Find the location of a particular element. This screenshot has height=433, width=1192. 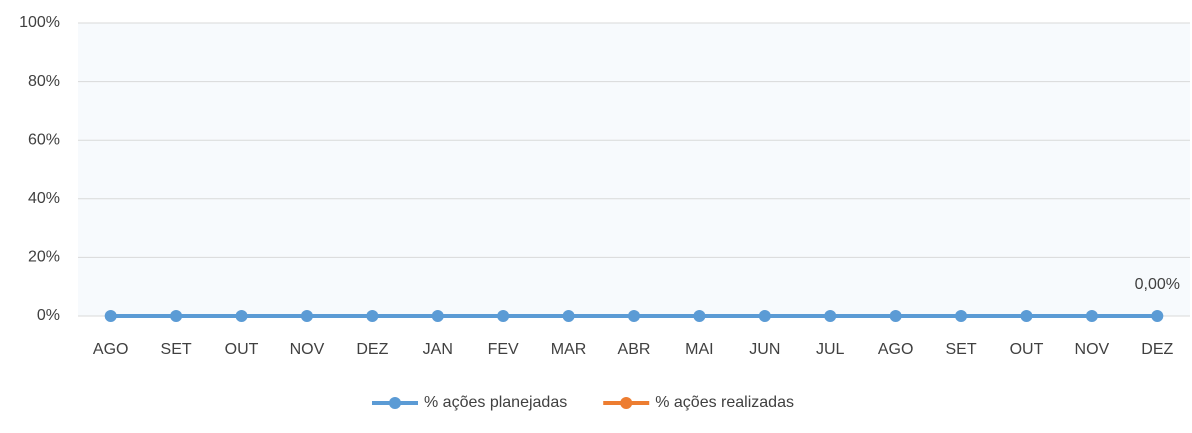

x-tick-label: JUN is located at coordinates (764, 349).